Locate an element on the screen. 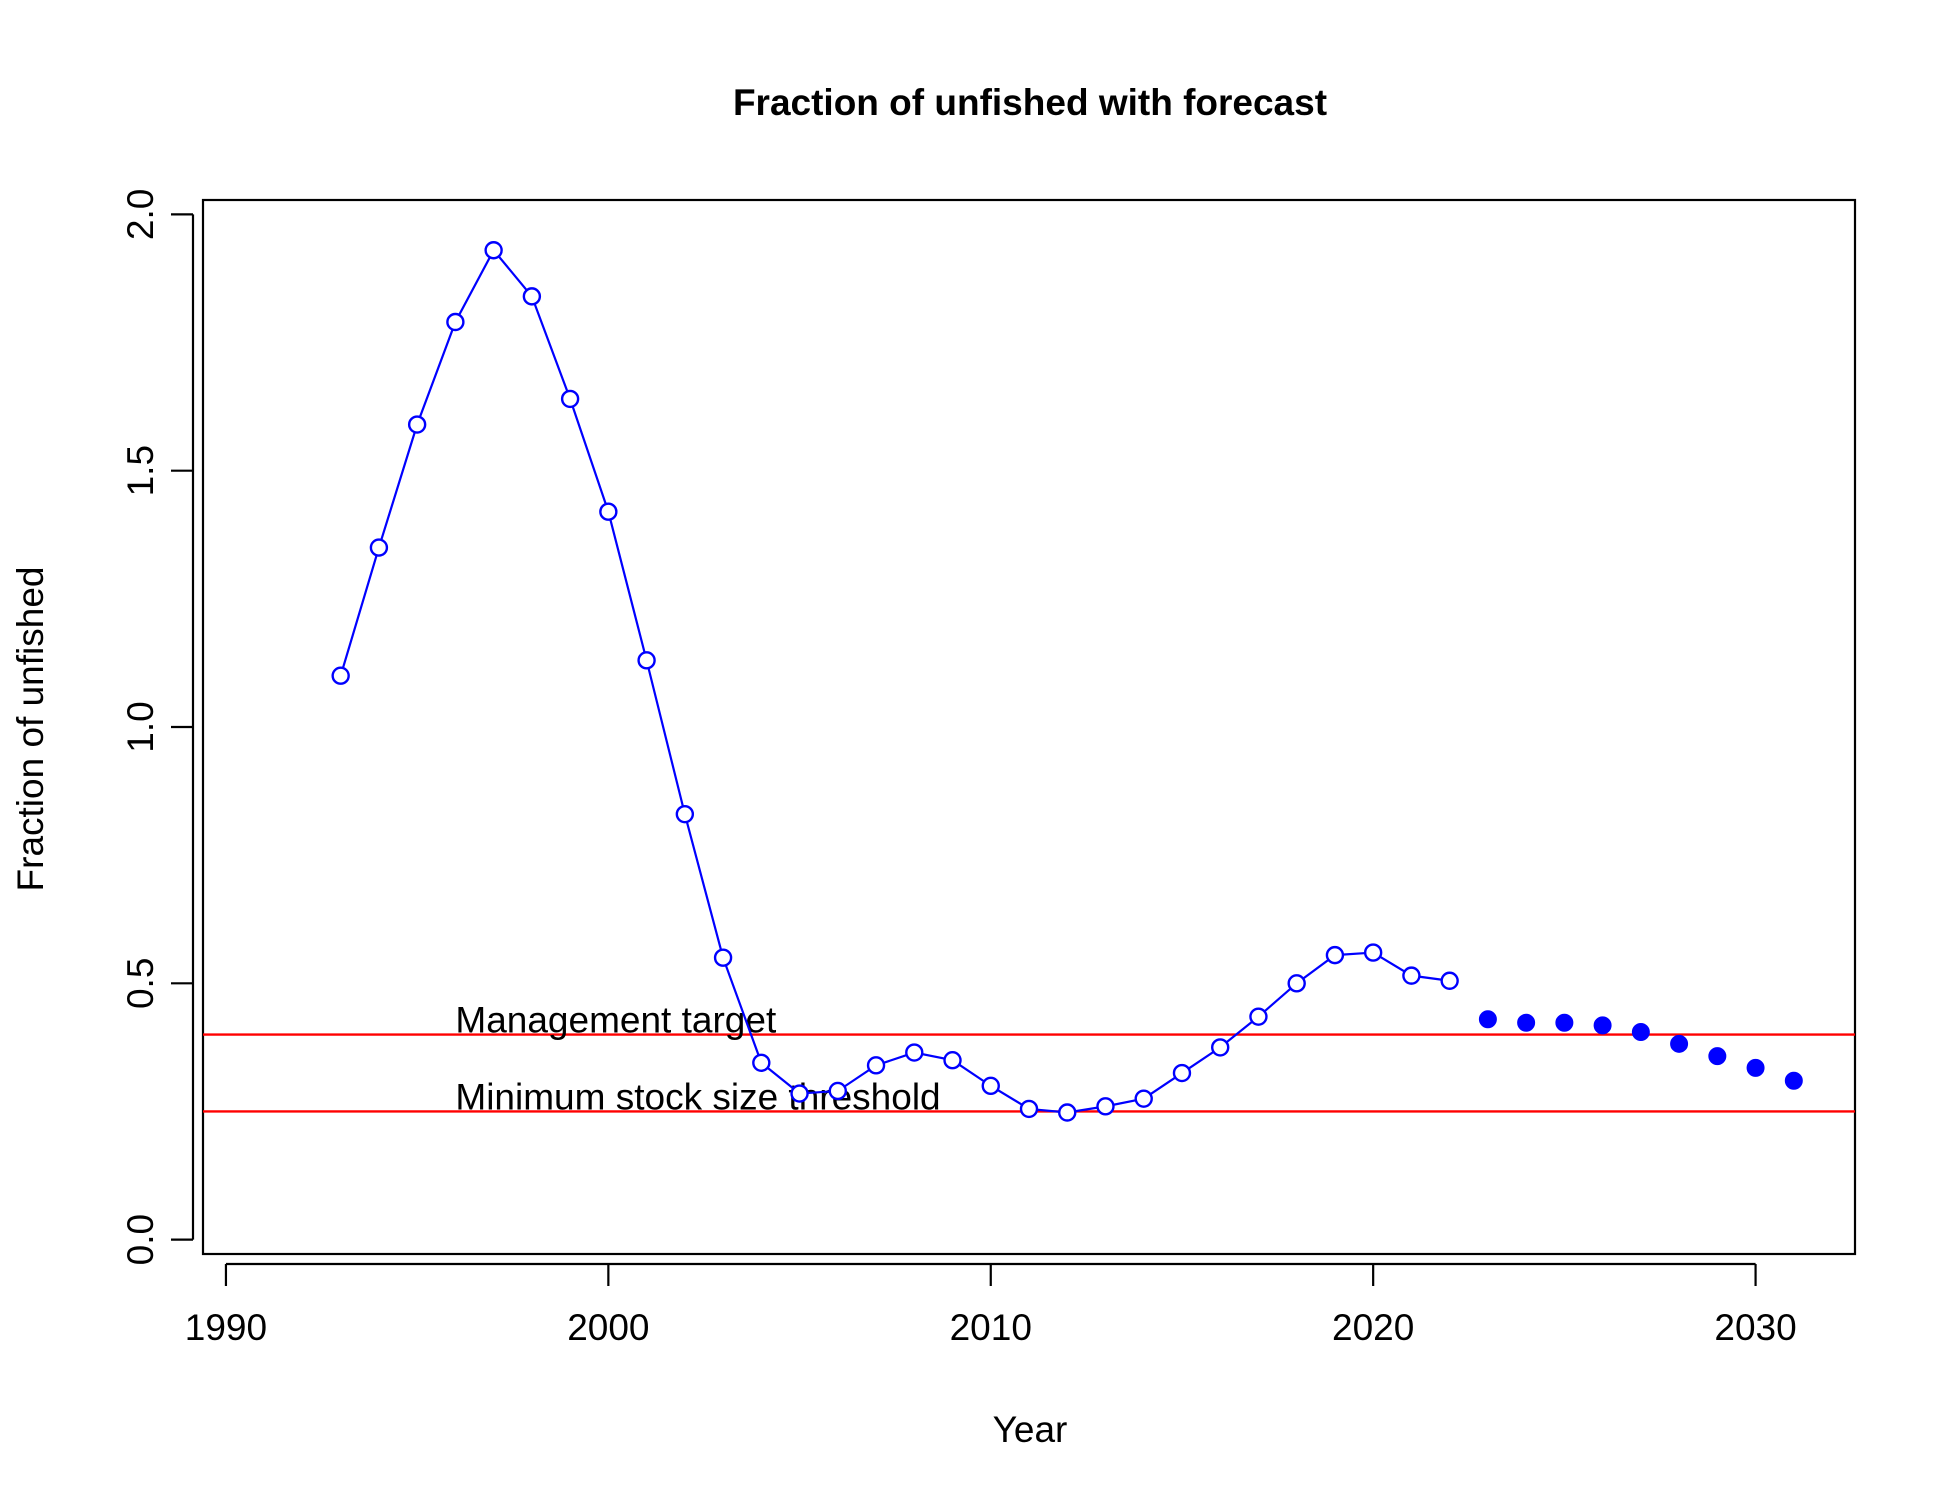 This screenshot has width=1950, height=1500. y-tick-label: 0.5 is located at coordinates (140, 983).